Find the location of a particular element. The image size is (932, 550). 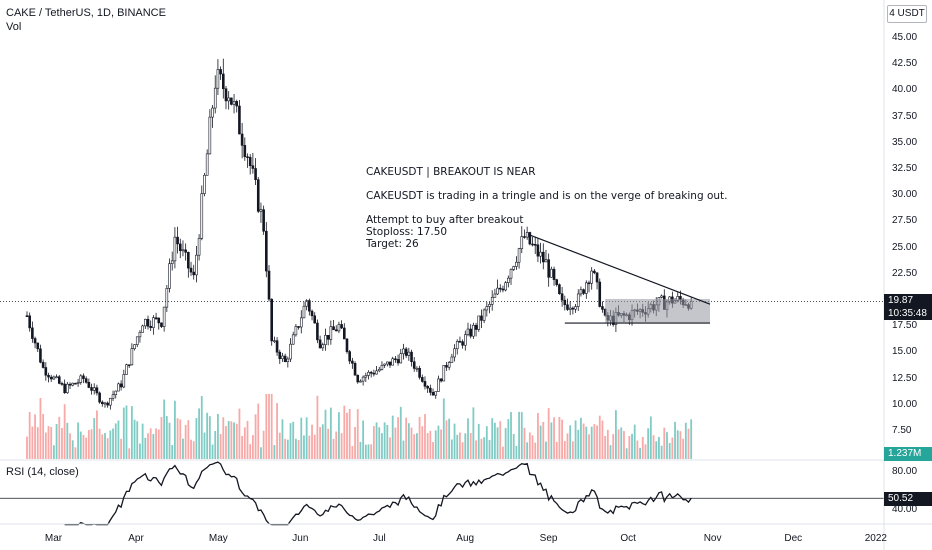

price-tick-label: 10.00 is located at coordinates (905, 404).